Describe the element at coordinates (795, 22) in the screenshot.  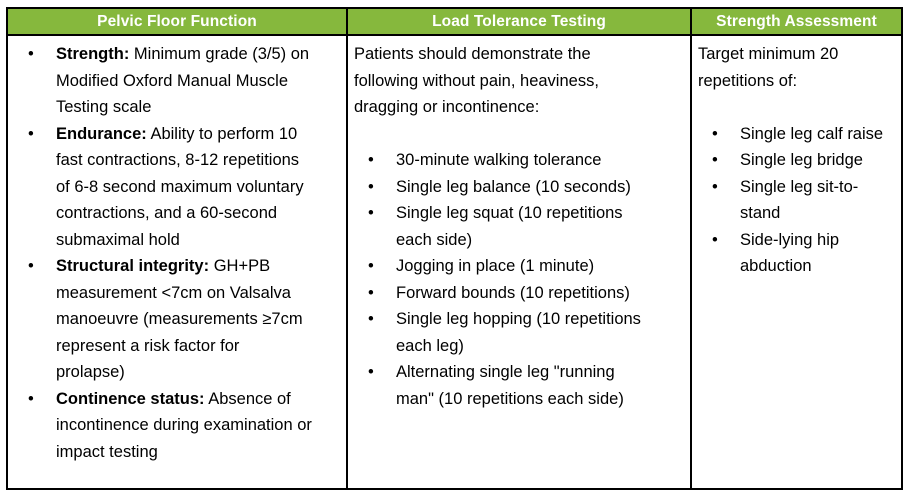
I see `header-strength-assessment: Strength Assessment` at that location.